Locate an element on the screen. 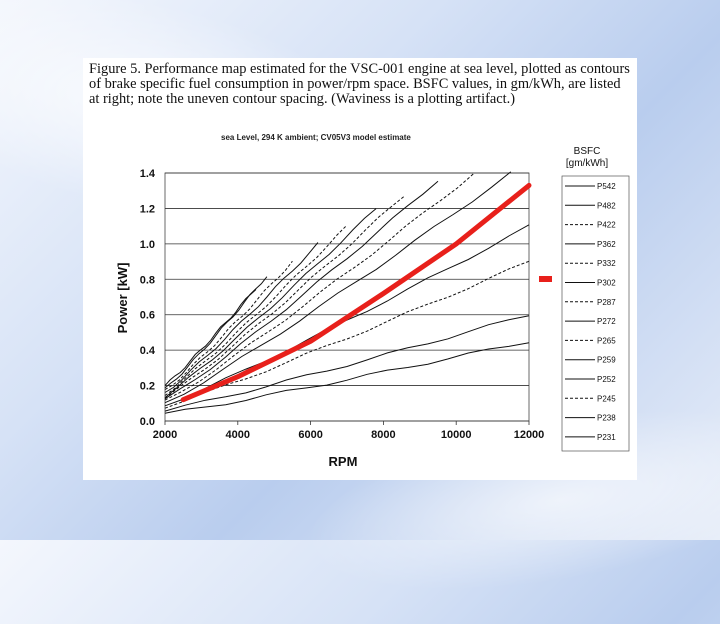  x-tick-label: 12000 is located at coordinates (529, 435).